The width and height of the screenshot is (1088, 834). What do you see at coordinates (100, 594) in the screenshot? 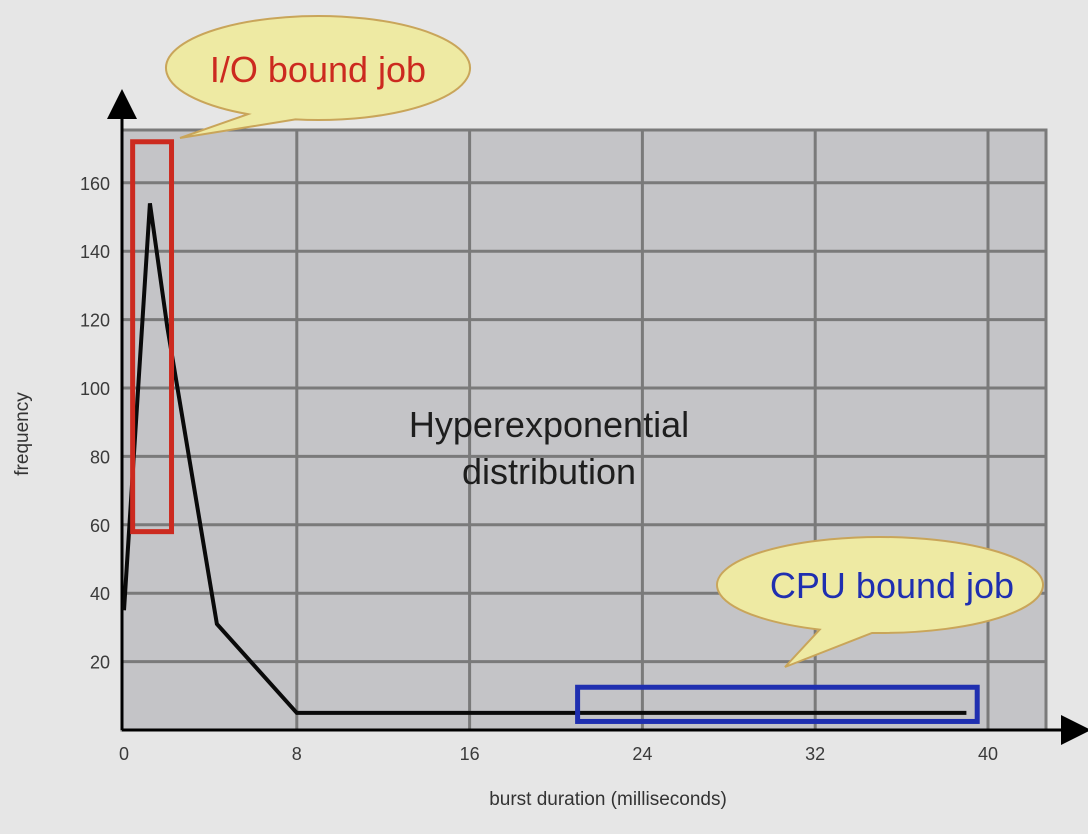
I see `y-tick-40: 40` at bounding box center [100, 594].